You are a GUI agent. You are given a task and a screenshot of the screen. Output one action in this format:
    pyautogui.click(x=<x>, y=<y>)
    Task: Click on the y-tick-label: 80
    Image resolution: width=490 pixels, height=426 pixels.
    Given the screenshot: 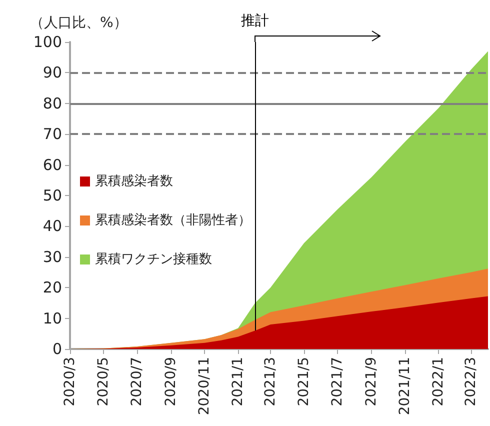 What is the action you would take?
    pyautogui.click(x=52, y=103)
    